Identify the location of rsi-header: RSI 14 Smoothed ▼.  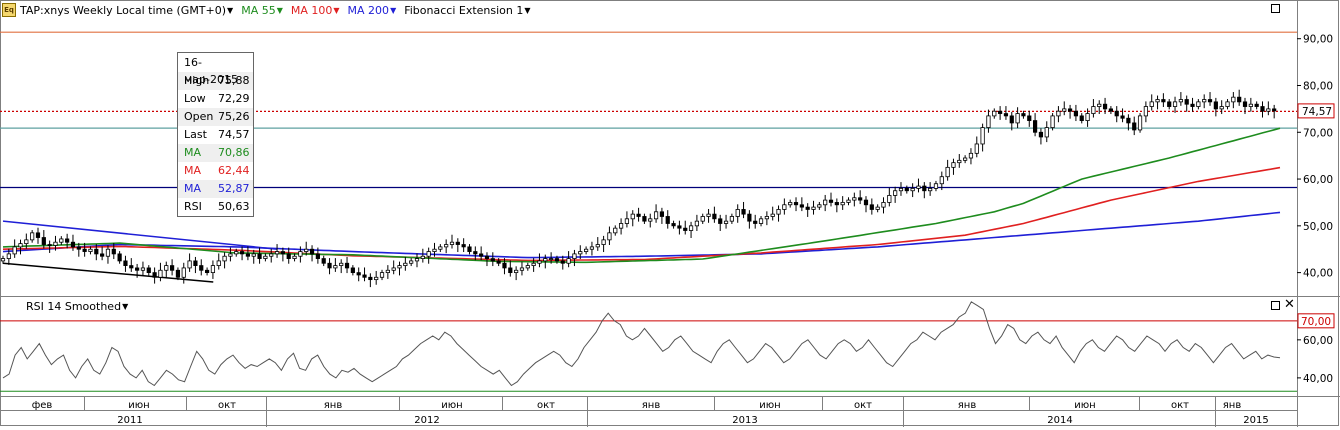
(77, 306).